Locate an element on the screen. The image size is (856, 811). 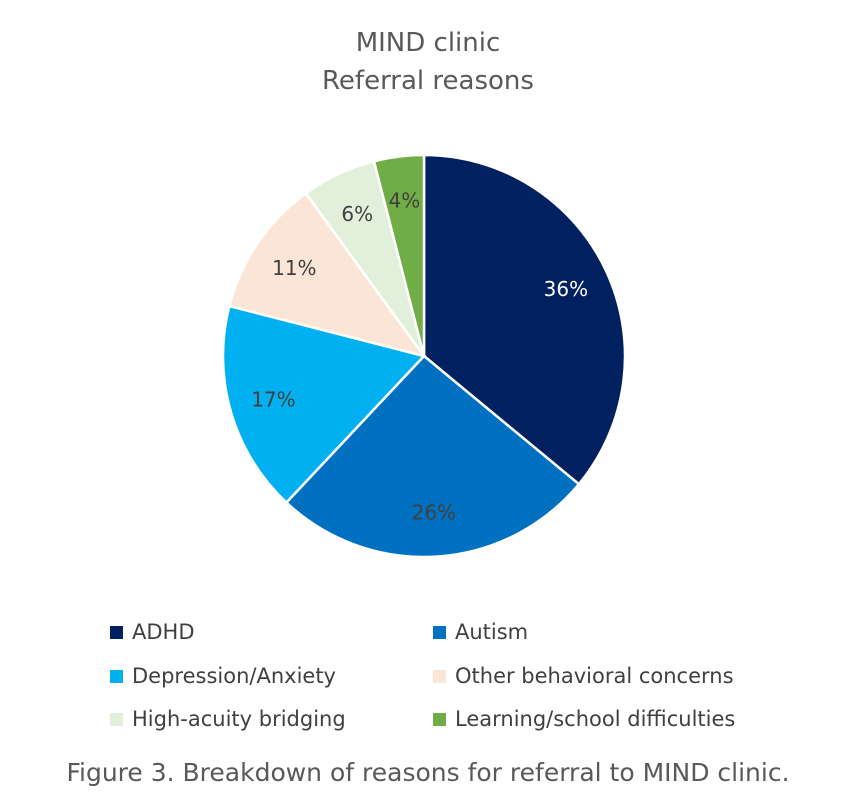
legend-item-1: Autism is located at coordinates (480, 632).